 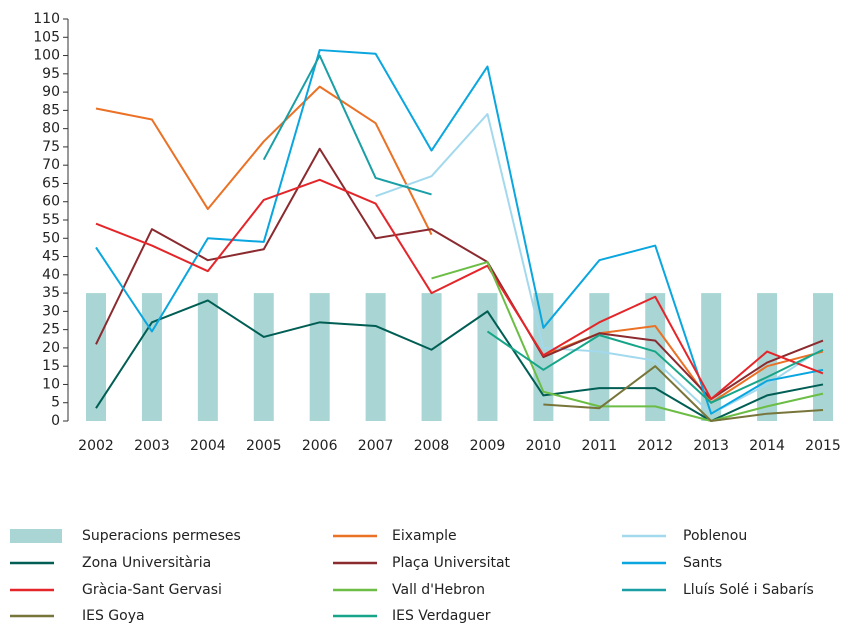 I want to click on y-tick-label: 45, so click(x=51, y=257).